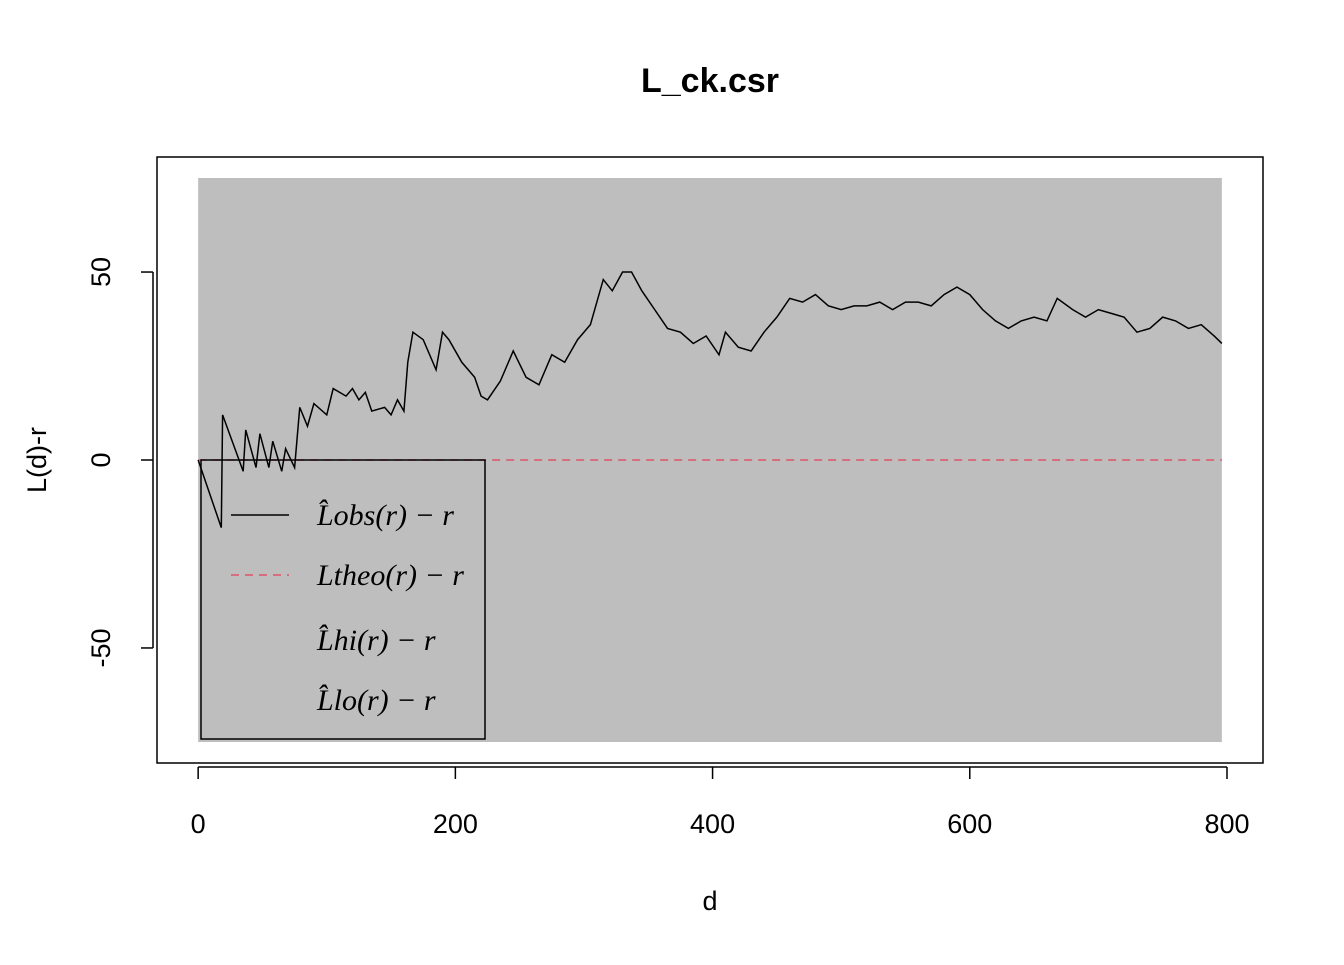 This screenshot has width=1344, height=965. What do you see at coordinates (343, 599) in the screenshot?
I see `legend-box` at bounding box center [343, 599].